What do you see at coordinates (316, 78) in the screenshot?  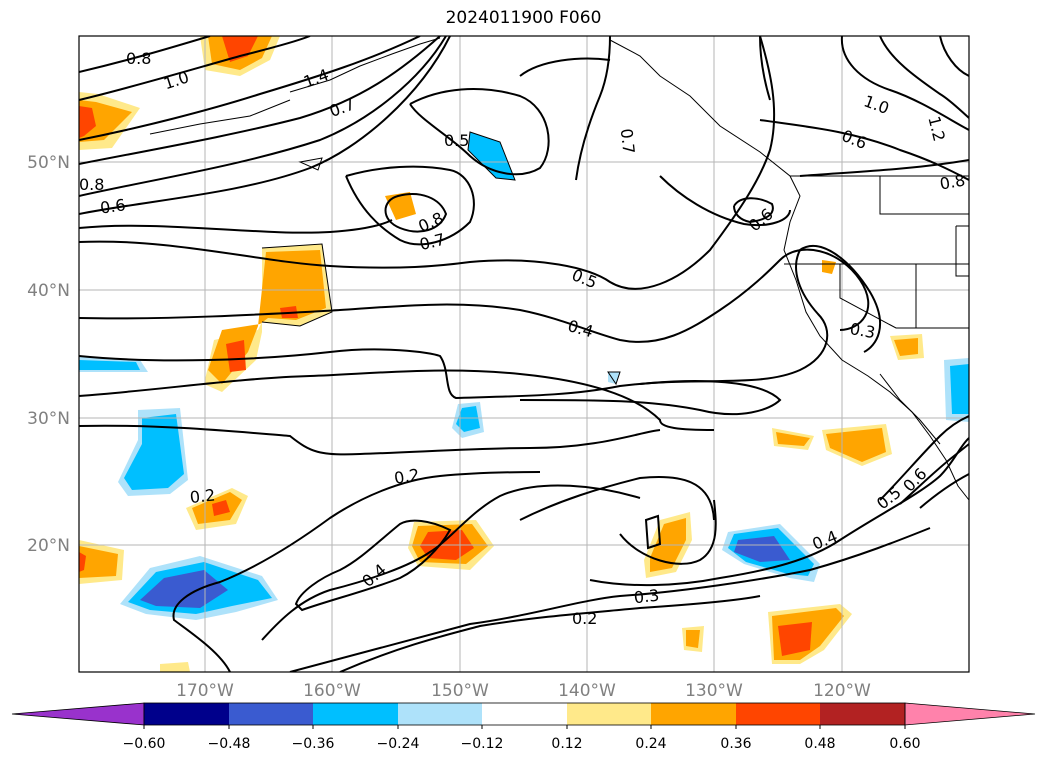 I see `contour-label: 1.4` at bounding box center [316, 78].